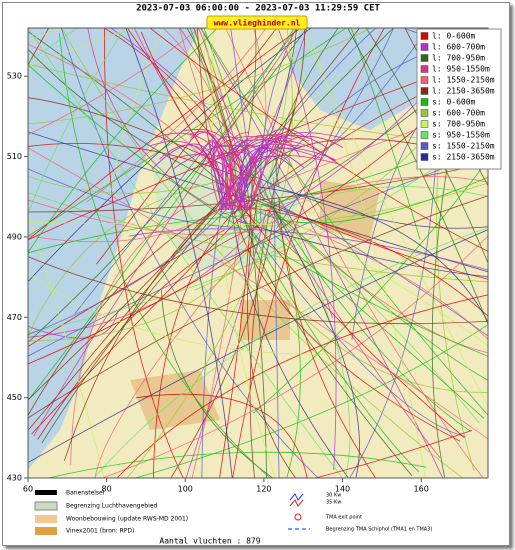 The image size is (515, 550). Describe the element at coordinates (379, 530) in the screenshot. I see `key-label: Begrenzing TMA Schiphol (TMA1 en TMA3)` at that location.